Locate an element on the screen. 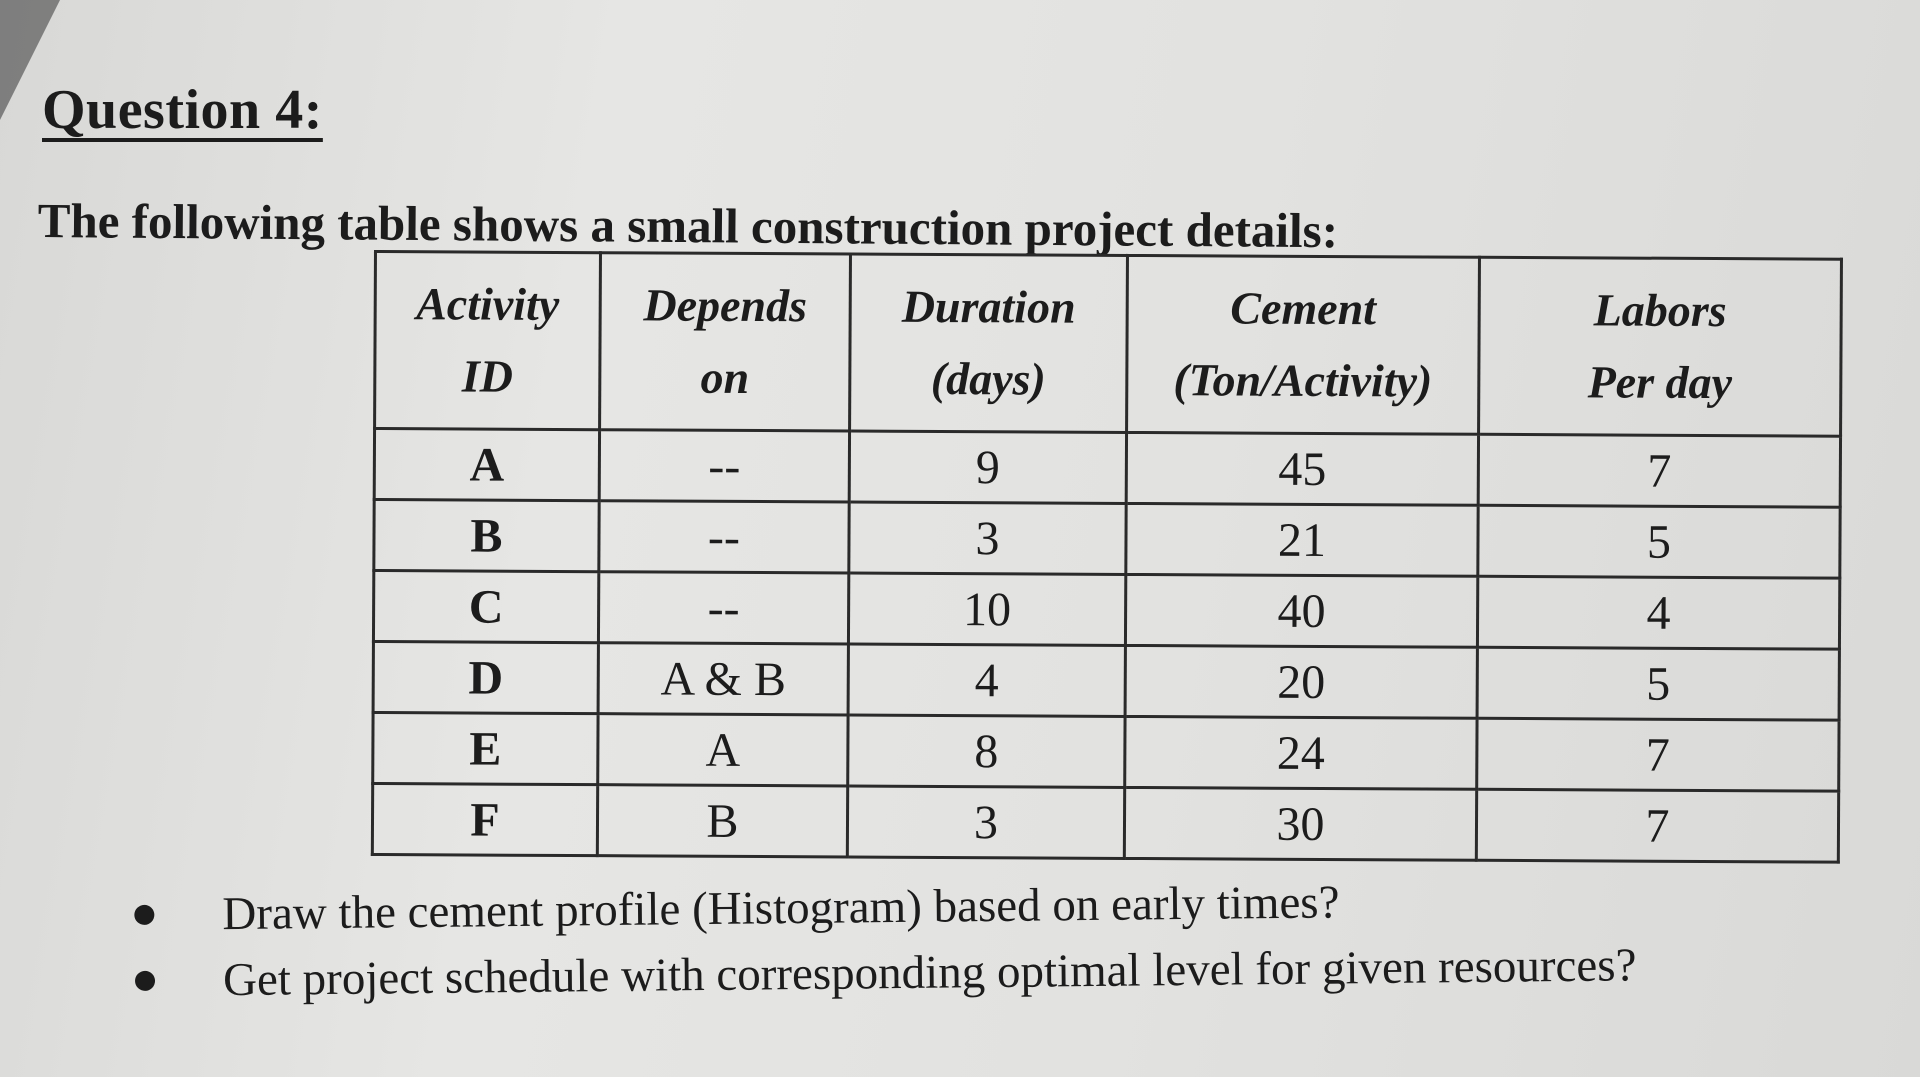 Image resolution: width=1920 pixels, height=1077 pixels. cell-cement: 30 is located at coordinates (1300, 824).